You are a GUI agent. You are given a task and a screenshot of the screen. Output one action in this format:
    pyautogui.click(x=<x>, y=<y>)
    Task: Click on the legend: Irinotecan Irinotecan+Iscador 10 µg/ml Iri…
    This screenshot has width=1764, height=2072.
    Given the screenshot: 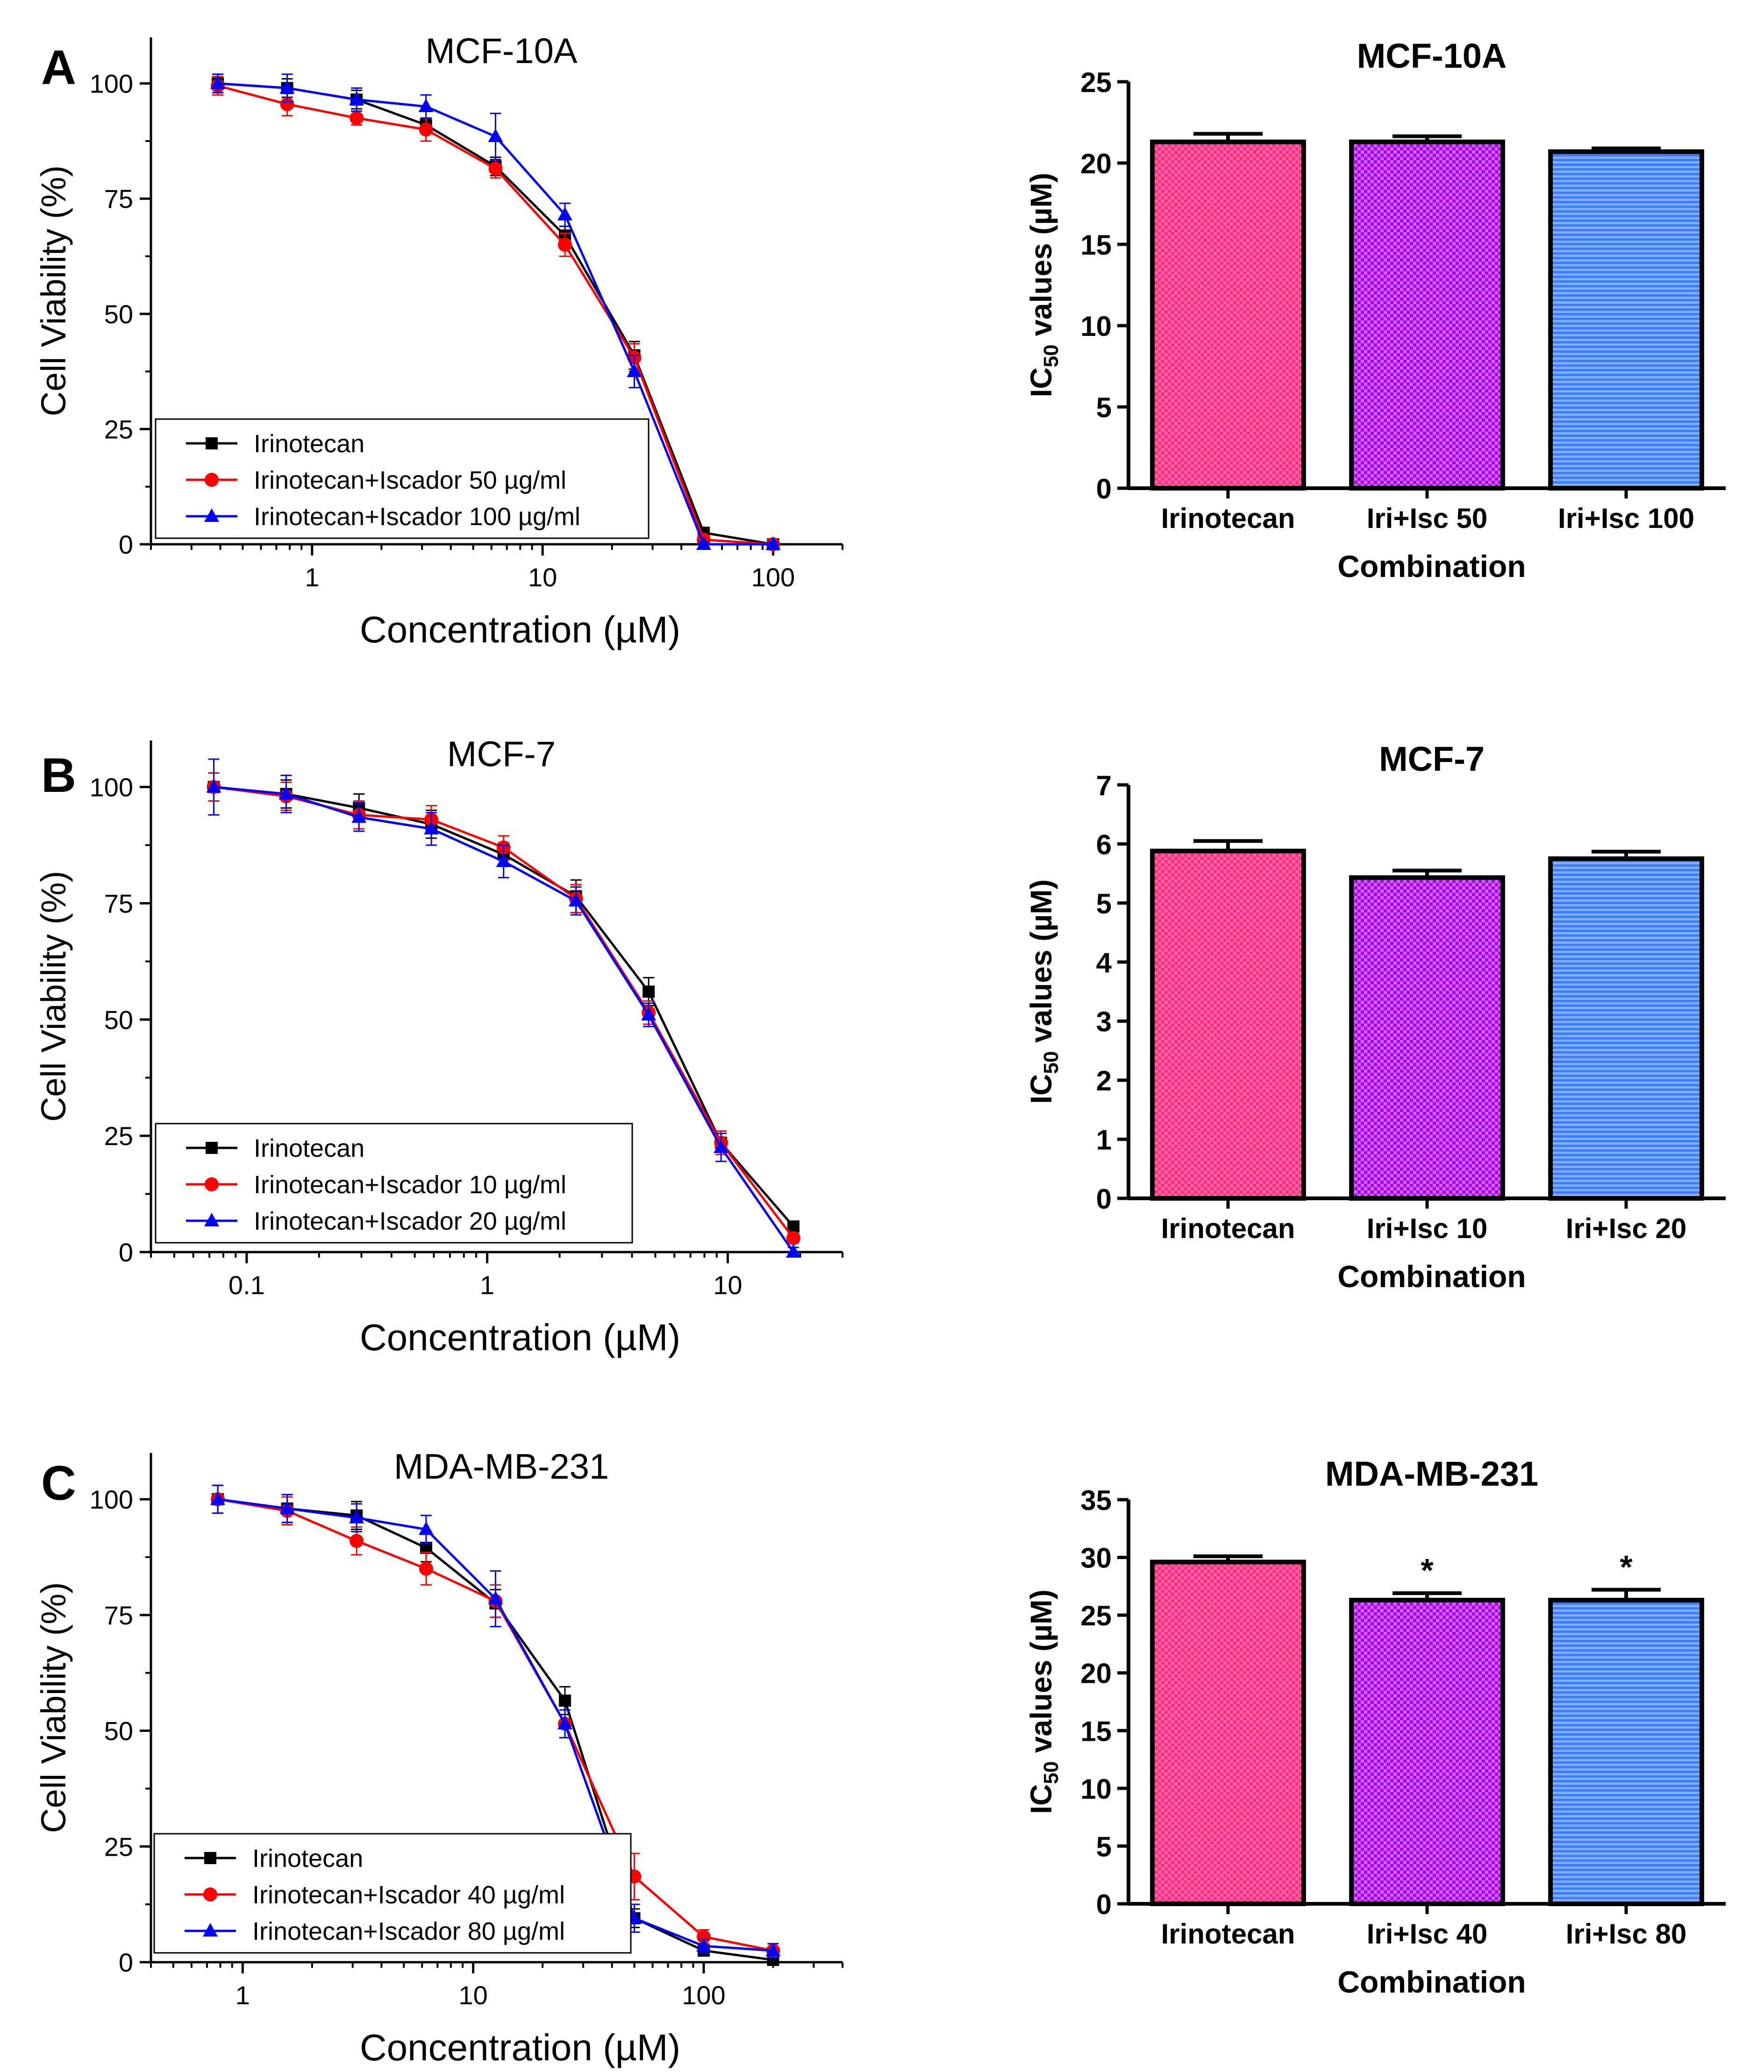 What is the action you would take?
    pyautogui.click(x=394, y=1183)
    